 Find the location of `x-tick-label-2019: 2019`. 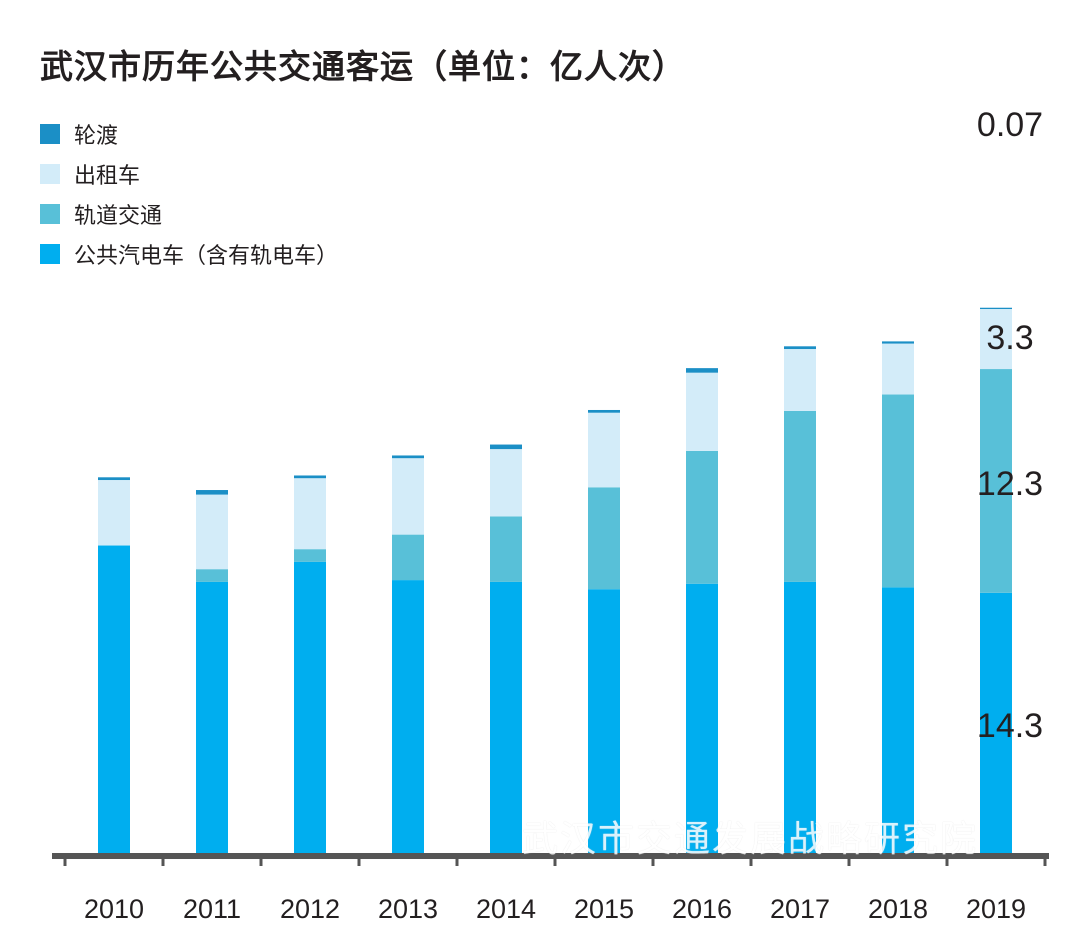

x-tick-label-2019: 2019 is located at coordinates (996, 909).